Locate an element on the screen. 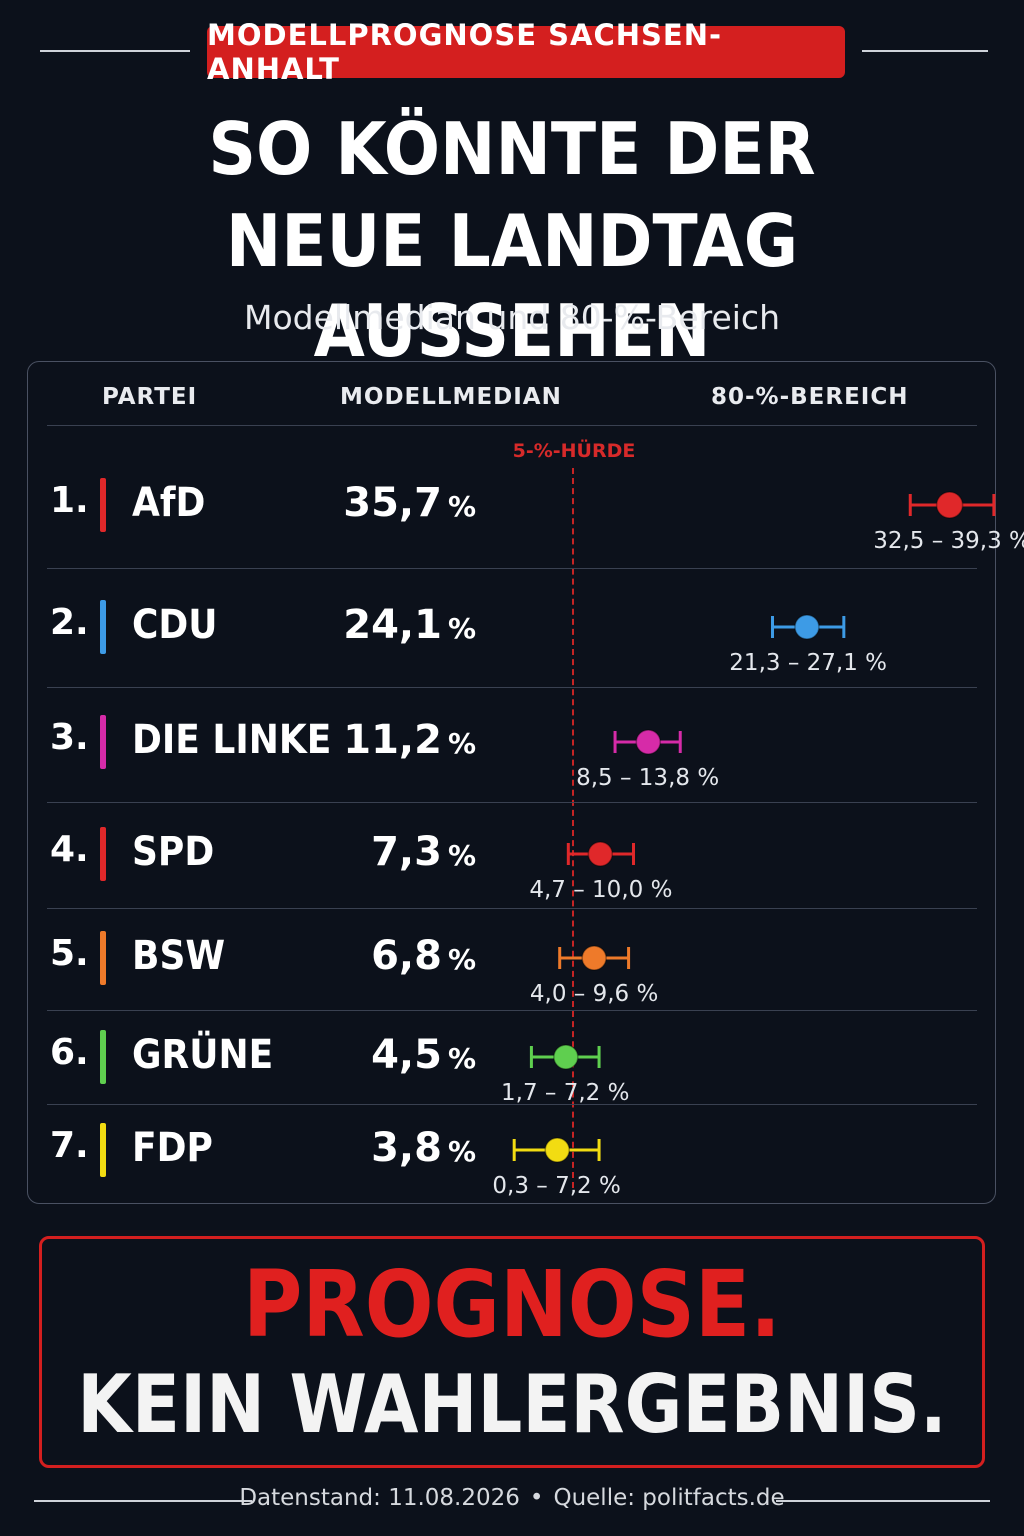 The image size is (1024, 1536). median-value: 11,2 is located at coordinates (392, 740).